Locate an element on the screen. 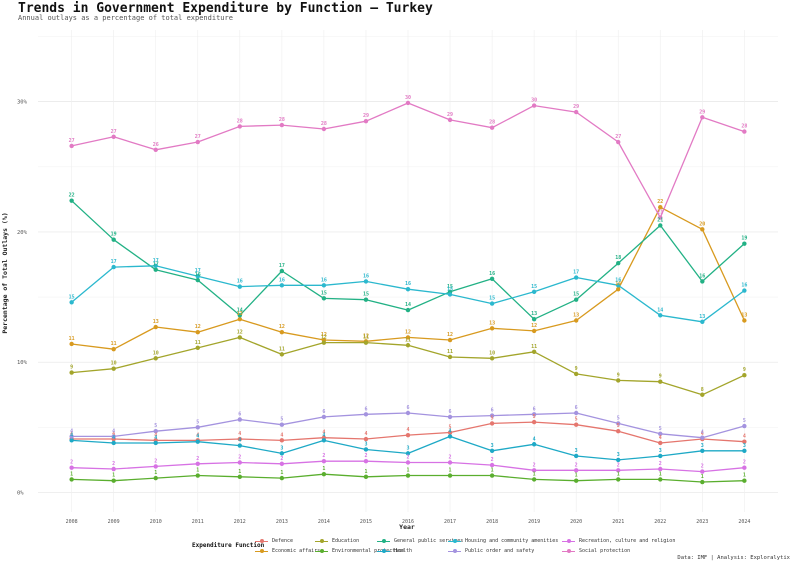 The image size is (800, 567). legend-label: Social protection is located at coordinates (605, 551).